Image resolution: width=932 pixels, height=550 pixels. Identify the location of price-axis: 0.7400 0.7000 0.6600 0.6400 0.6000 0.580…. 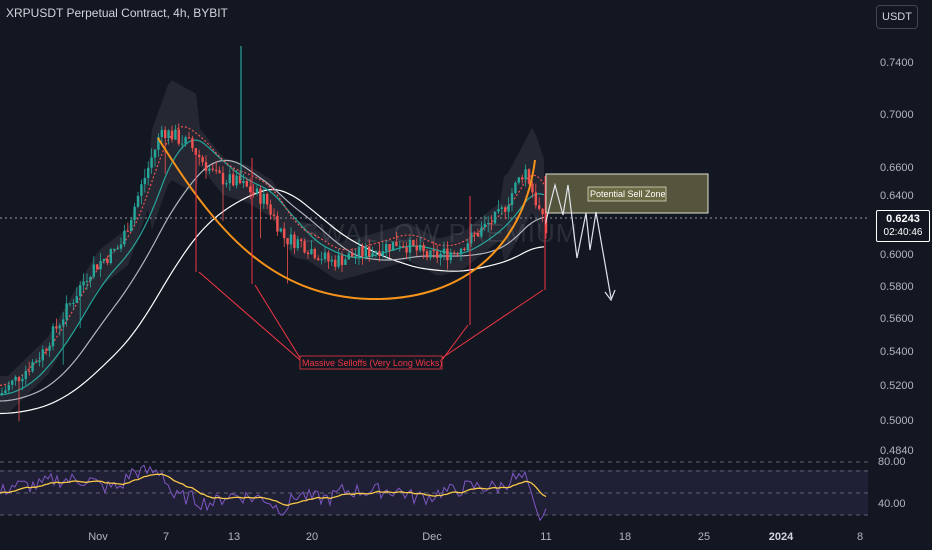
(900, 275).